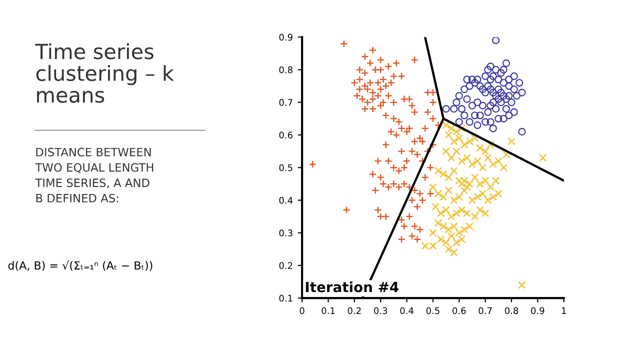  I want to click on text: d(A, B) = √(Σₜ₌₁ⁿ (Aₜ − Bₜ)), so click(80, 265).